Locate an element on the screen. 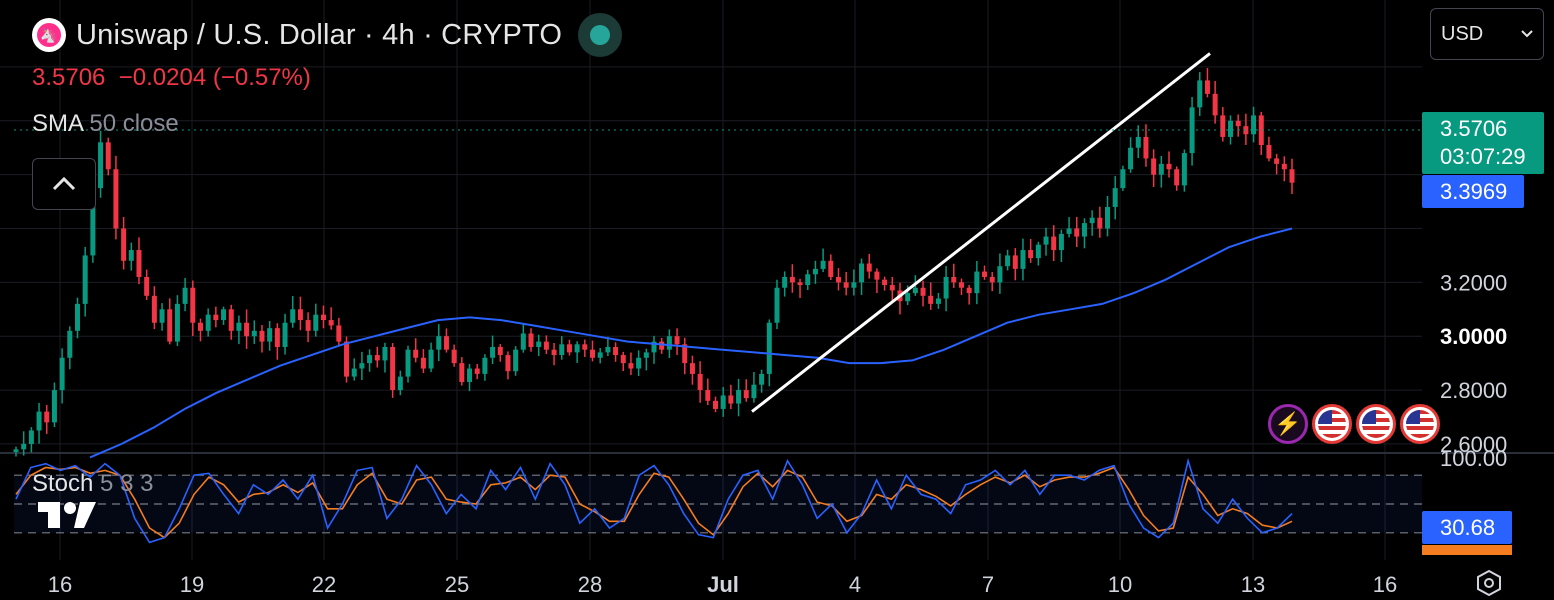  uniswap-logo-icon: 🦄 is located at coordinates (49, 35).